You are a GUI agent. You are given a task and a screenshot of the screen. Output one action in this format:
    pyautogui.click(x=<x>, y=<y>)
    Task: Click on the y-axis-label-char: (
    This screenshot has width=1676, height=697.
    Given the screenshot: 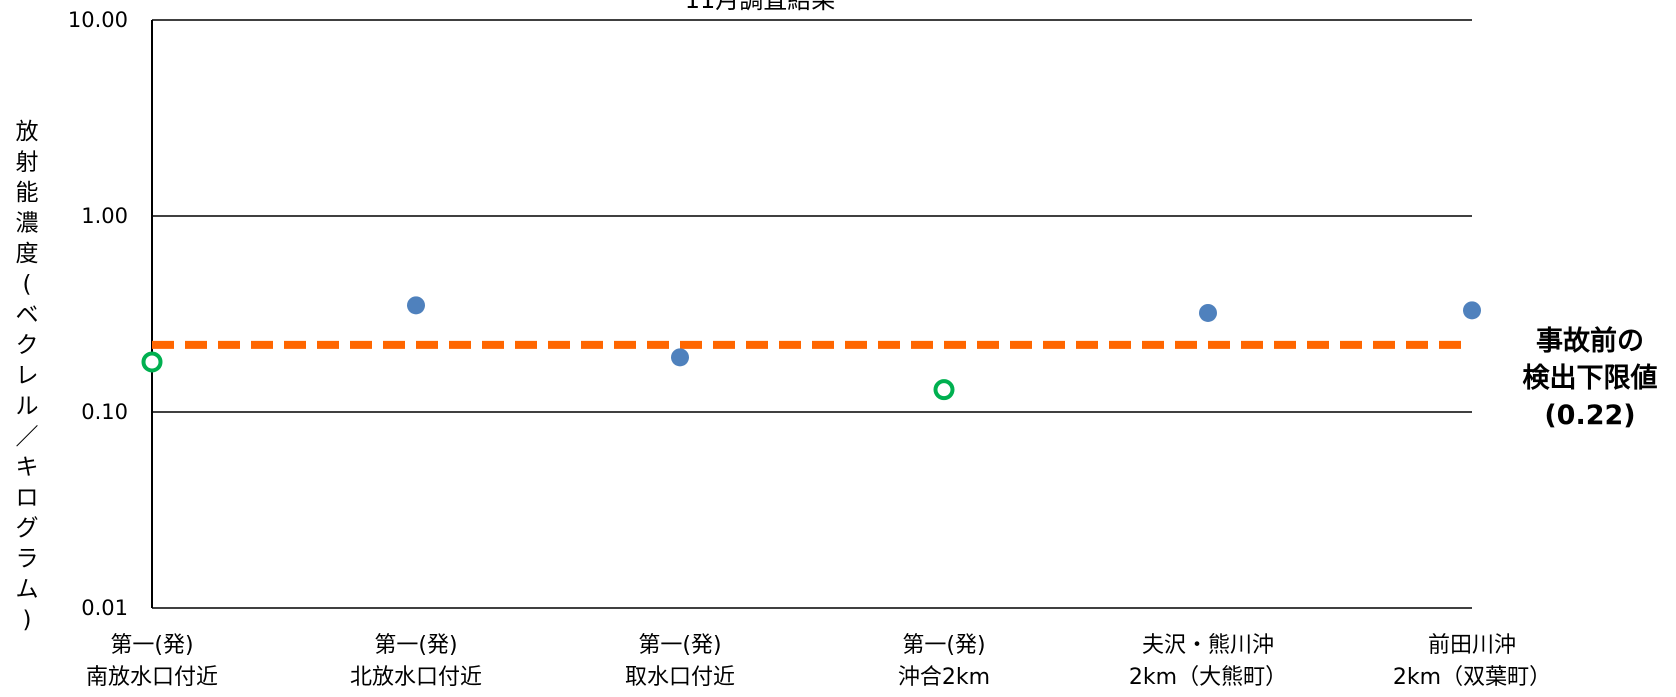 What is the action you would take?
    pyautogui.click(x=27, y=285)
    